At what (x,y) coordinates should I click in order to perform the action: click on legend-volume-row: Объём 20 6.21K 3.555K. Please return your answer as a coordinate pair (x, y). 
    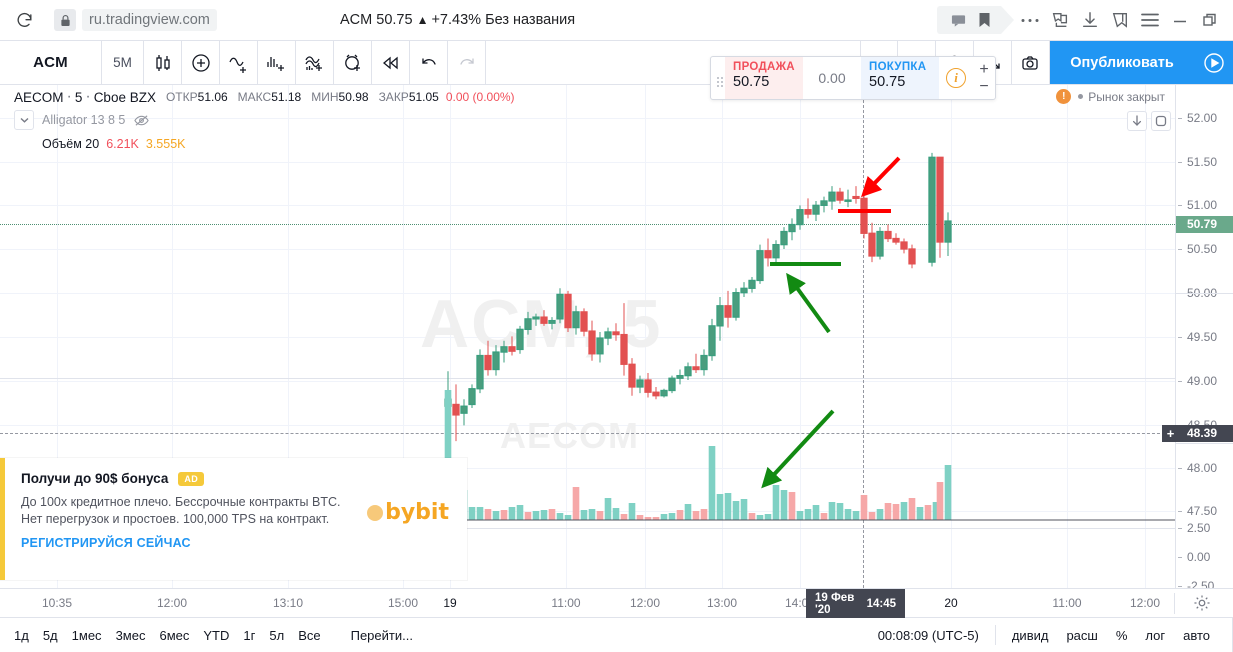
    Looking at the image, I should click on (278, 144).